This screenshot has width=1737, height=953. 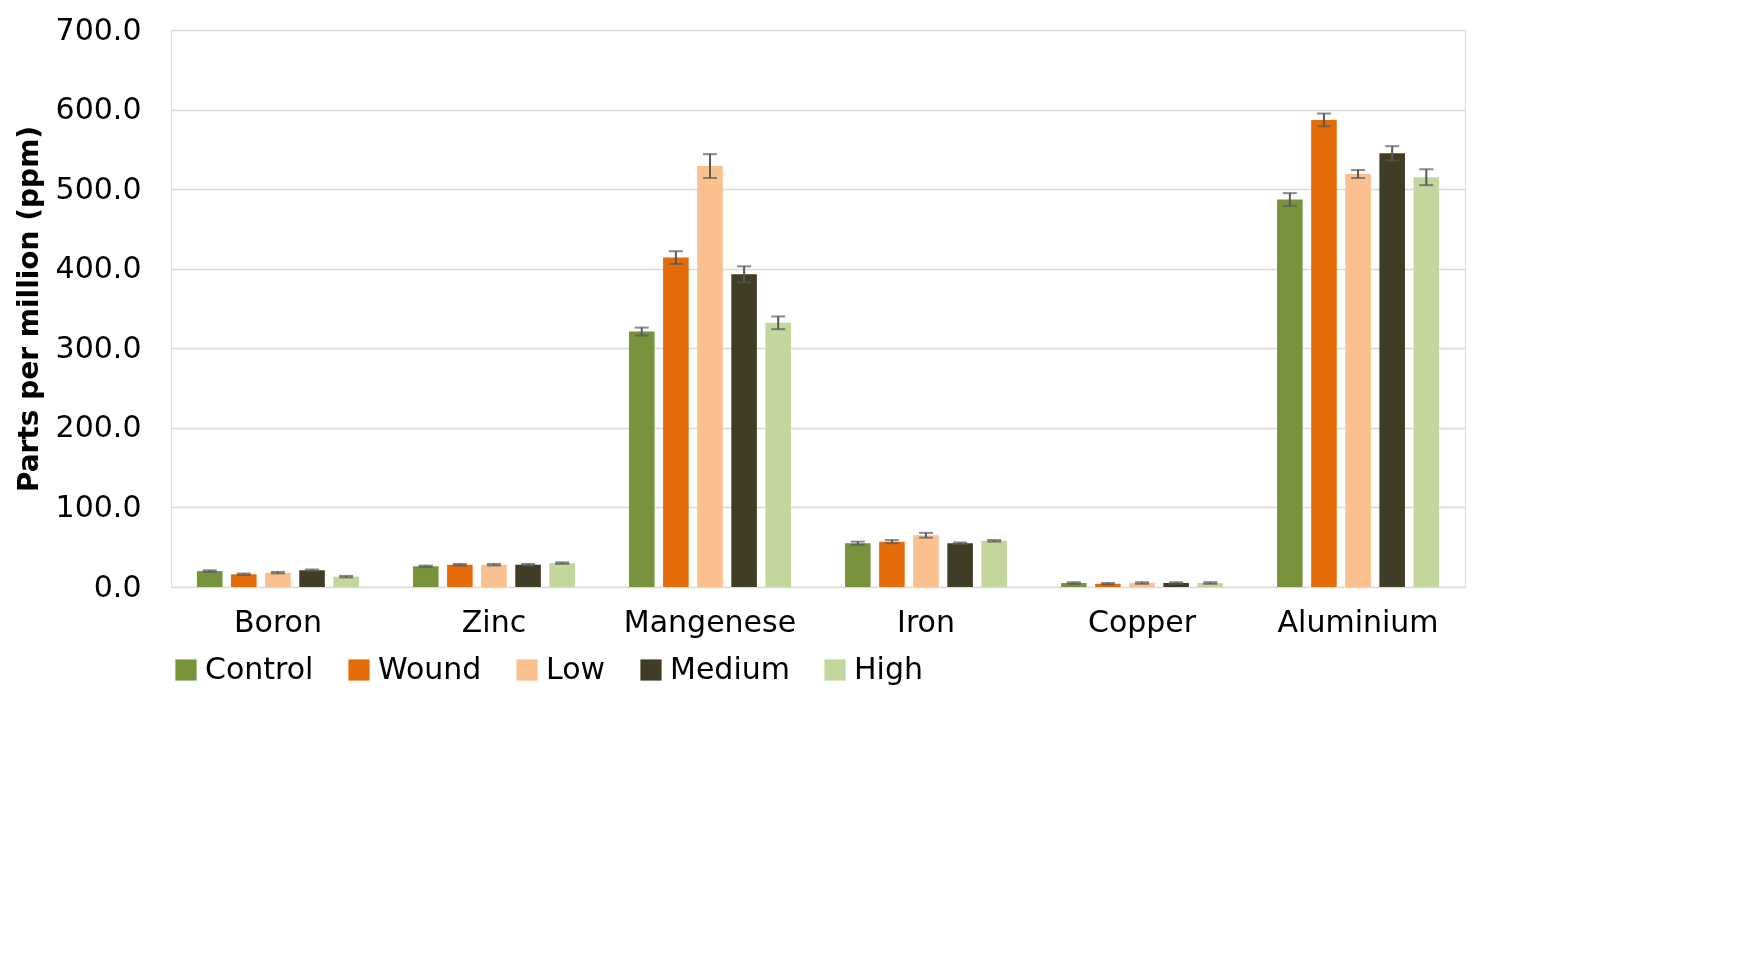 I want to click on y-tick-label: 600.0, so click(x=98, y=109).